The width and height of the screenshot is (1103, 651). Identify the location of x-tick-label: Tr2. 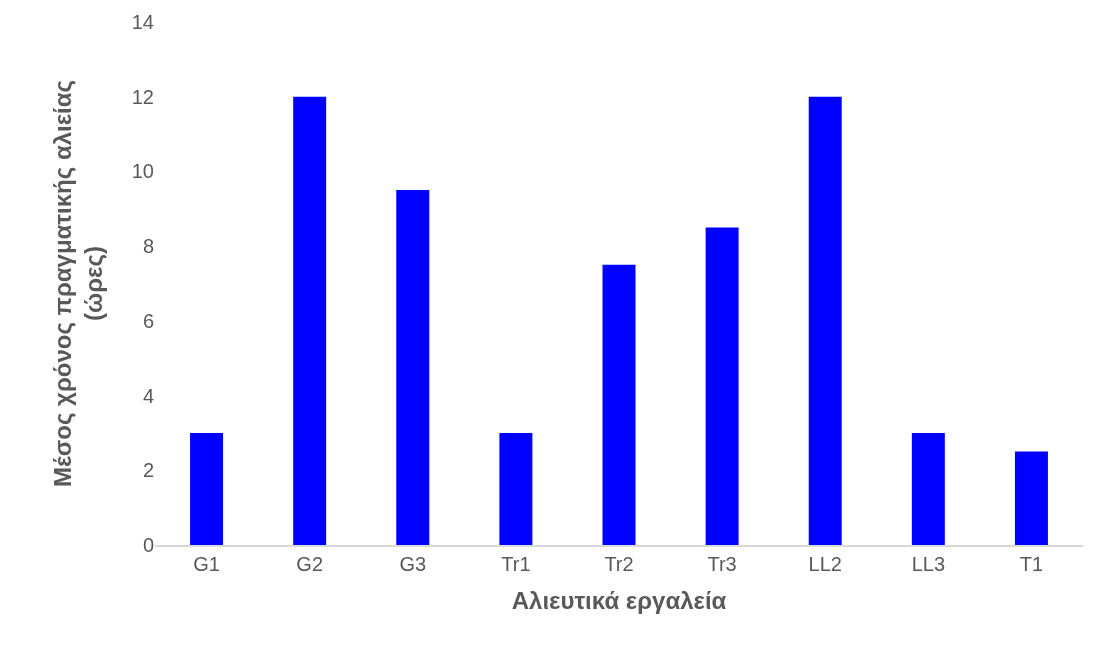
(619, 563).